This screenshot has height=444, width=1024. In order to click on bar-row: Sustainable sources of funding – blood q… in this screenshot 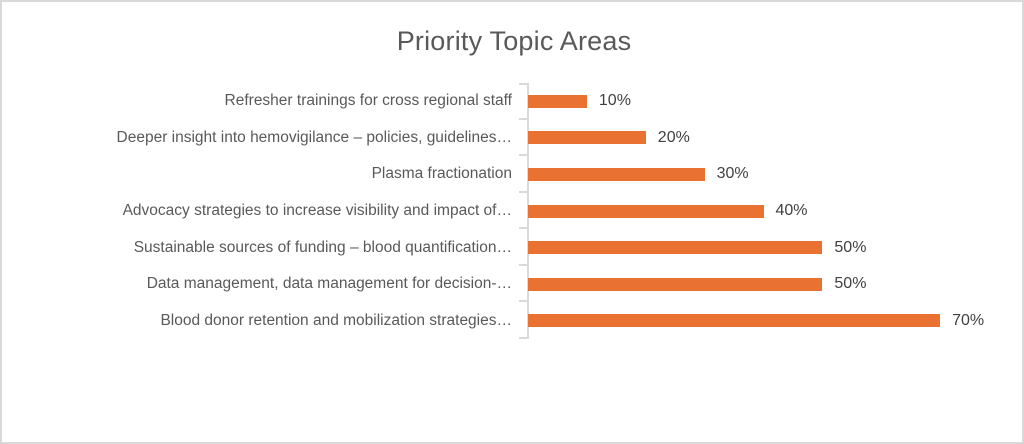, I will do `click(513, 247)`.